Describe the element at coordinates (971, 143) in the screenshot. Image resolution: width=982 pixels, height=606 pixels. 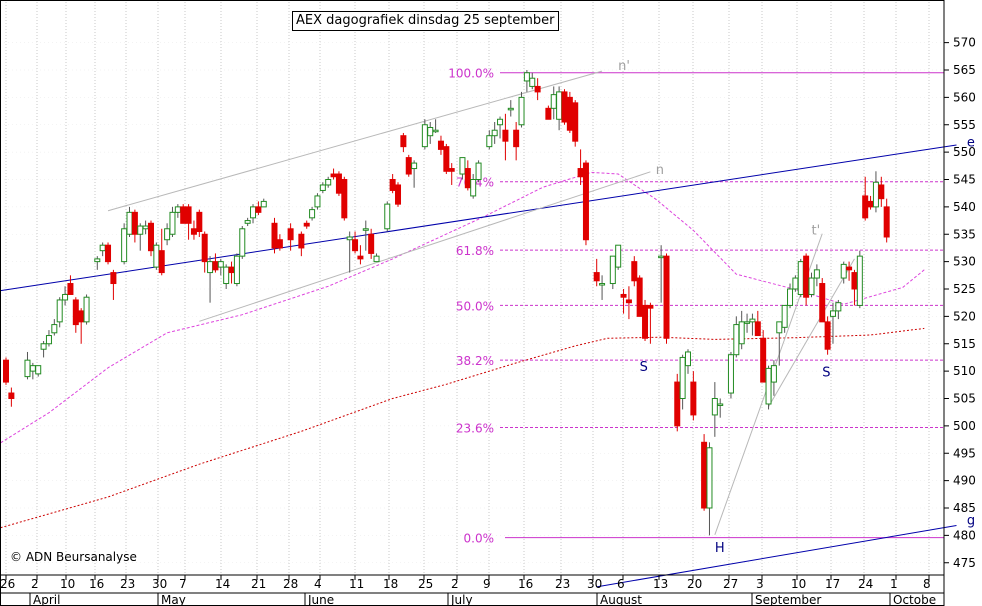
I see `annotation-label: e` at that location.